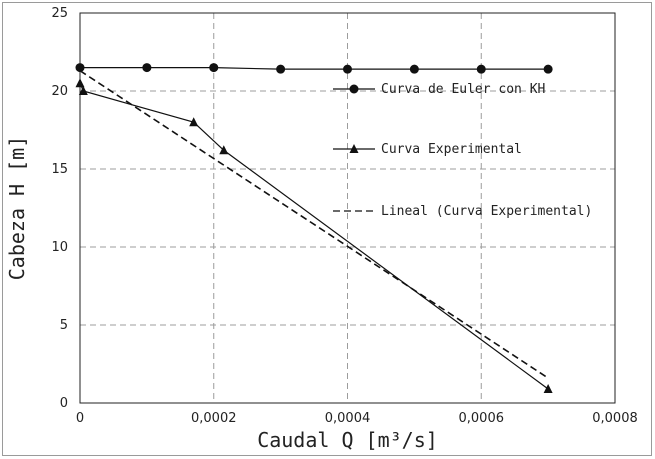 The height and width of the screenshot is (459, 655). I want to click on legend-item: Curva Experimental, so click(427, 149).